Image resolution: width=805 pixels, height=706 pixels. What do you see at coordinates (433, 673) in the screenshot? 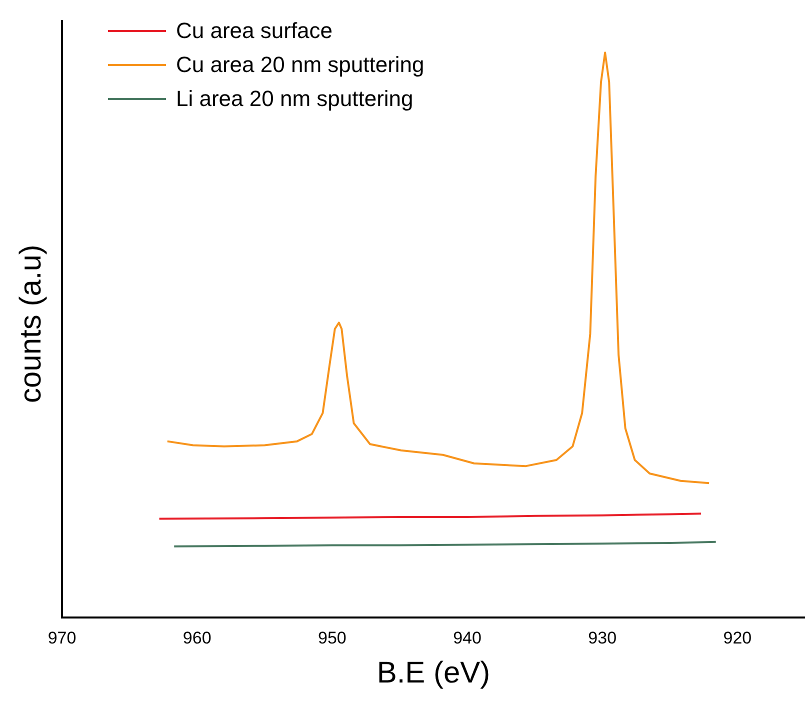
I see `x-axis-title: B.E (eV)` at bounding box center [433, 673].